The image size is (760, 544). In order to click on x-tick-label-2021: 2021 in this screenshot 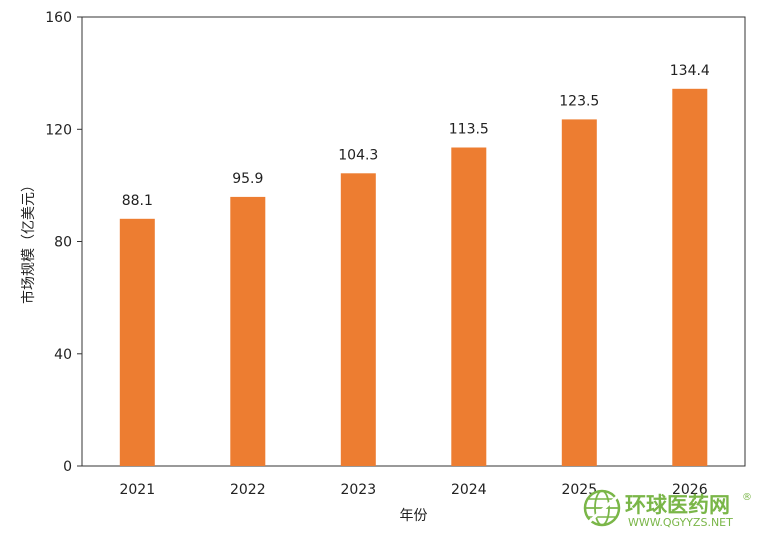, I will do `click(137, 490)`.